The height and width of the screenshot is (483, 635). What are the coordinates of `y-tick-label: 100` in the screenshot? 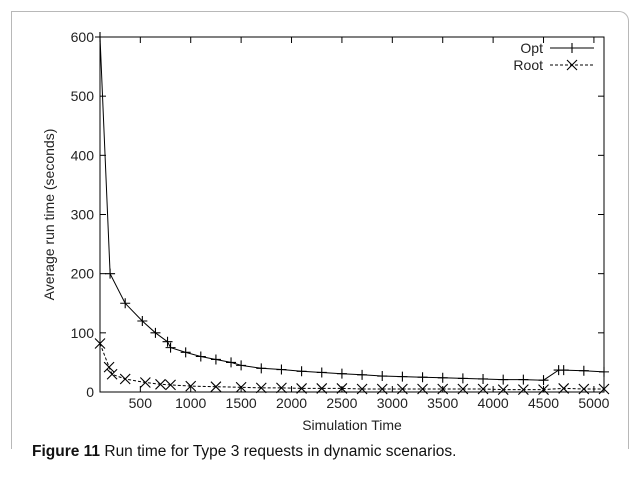 It's located at (83, 333).